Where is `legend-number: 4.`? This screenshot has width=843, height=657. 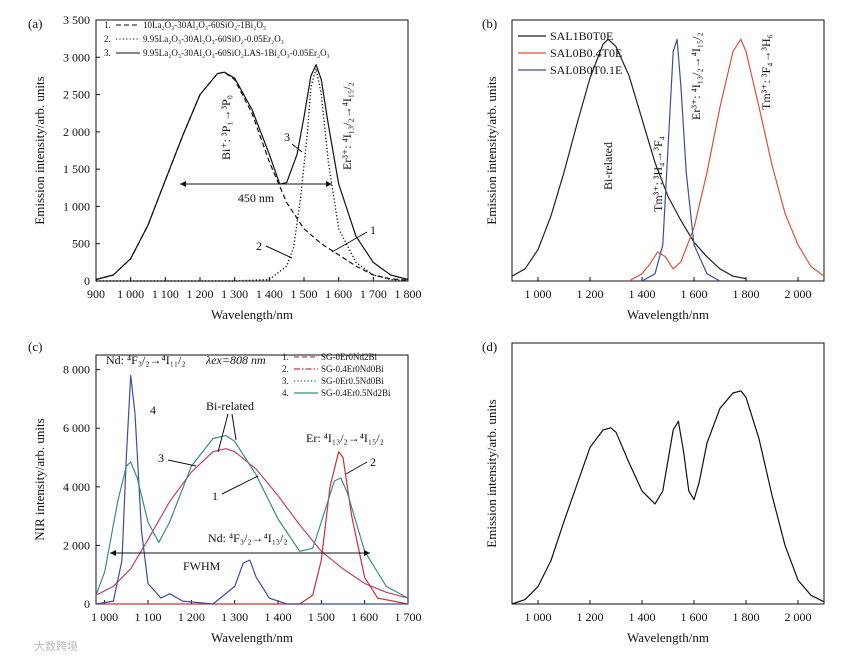 legend-number: 4. is located at coordinates (285, 393).